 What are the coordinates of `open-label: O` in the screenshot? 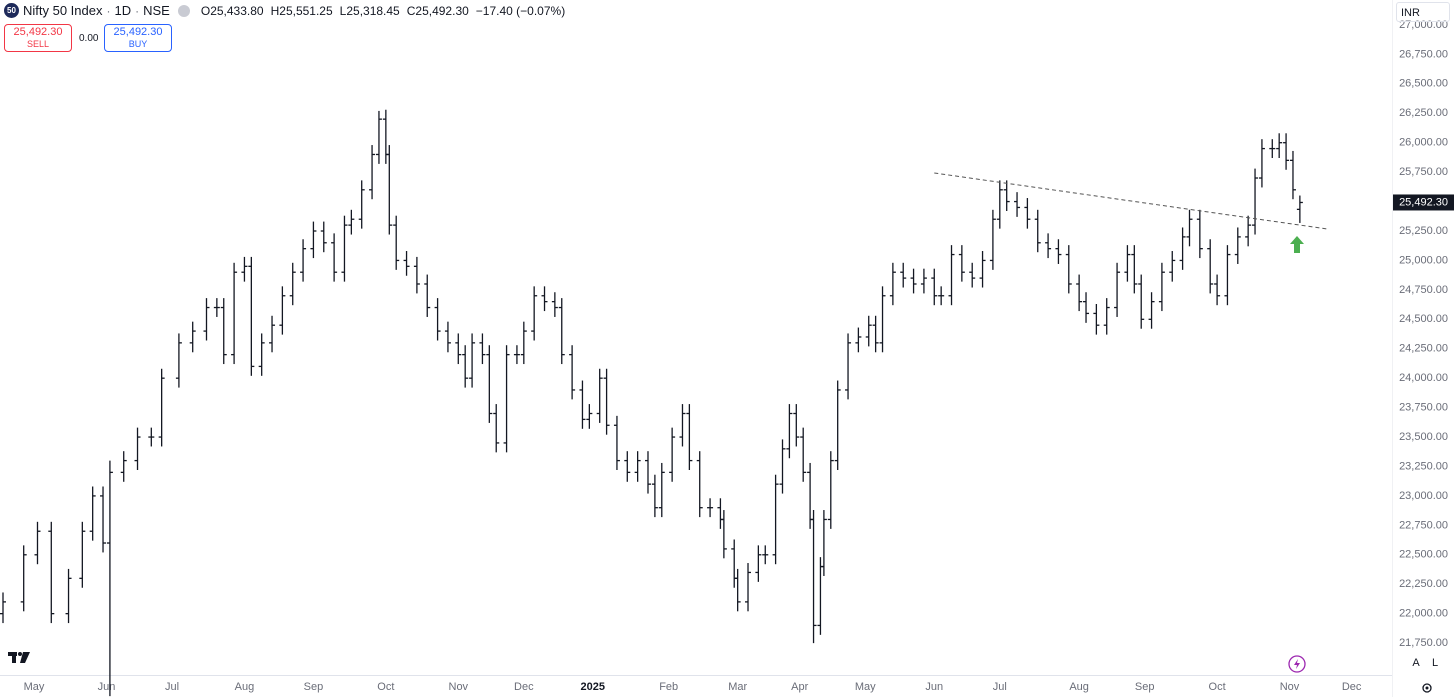 It's located at (205, 10).